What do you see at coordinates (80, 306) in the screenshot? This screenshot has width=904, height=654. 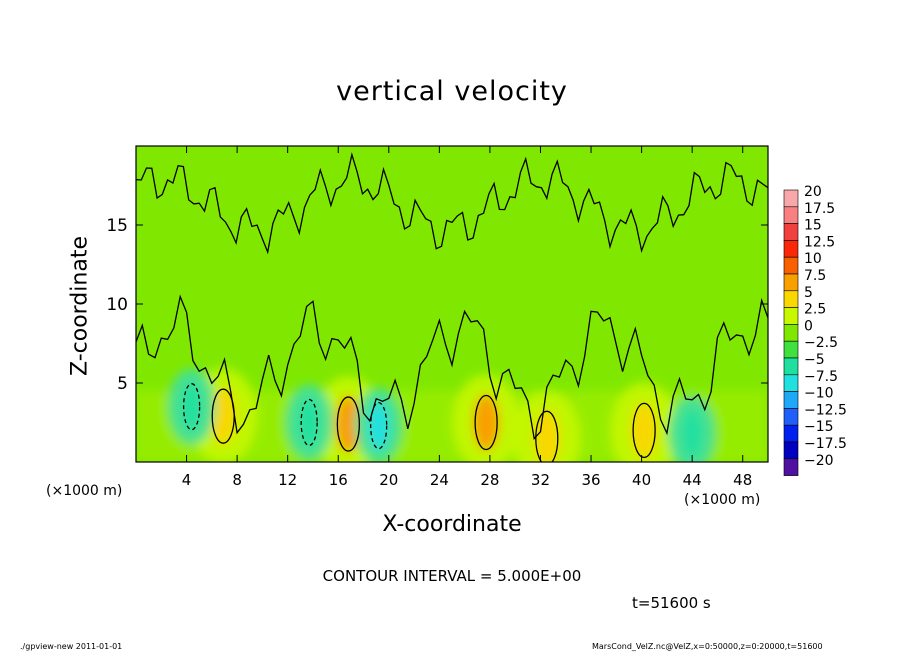 I see `y-axis-label: Z-coordinate` at bounding box center [80, 306].